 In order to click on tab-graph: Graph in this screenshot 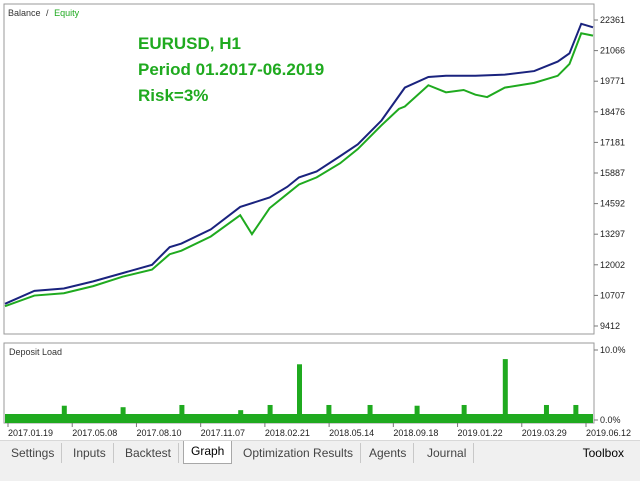, I will do `click(208, 452)`.